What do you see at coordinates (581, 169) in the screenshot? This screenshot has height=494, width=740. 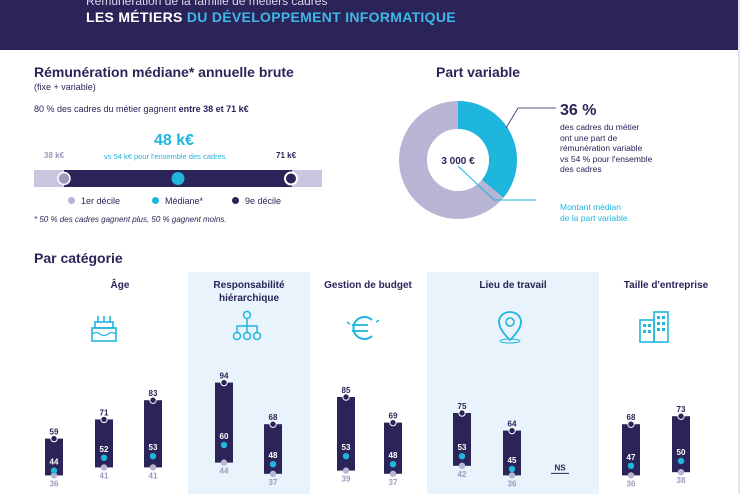 I see `variable-desc-line: des cadres` at bounding box center [581, 169].